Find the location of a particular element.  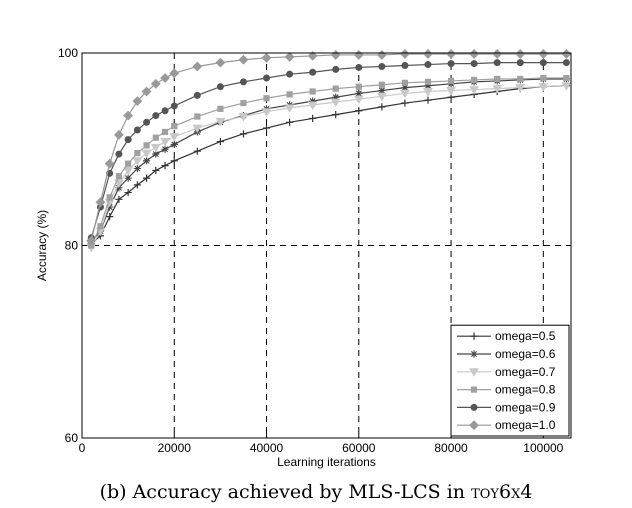

point-omega=0.9-17 is located at coordinates (359, 67).